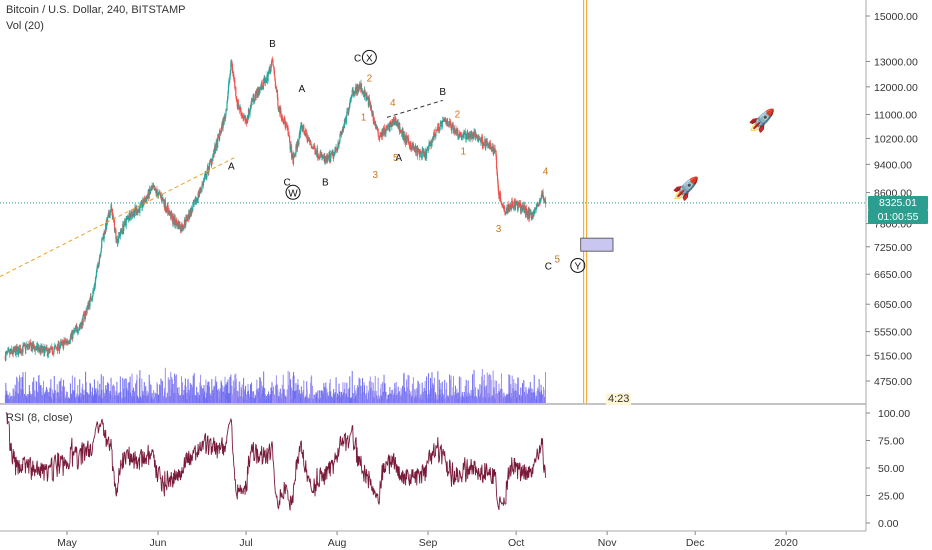 Image resolution: width=932 pixels, height=550 pixels. What do you see at coordinates (433, 539) in the screenshot?
I see `time-axis: May Jun Jul Aug Sep Oct Nov Dec 2020` at bounding box center [433, 539].